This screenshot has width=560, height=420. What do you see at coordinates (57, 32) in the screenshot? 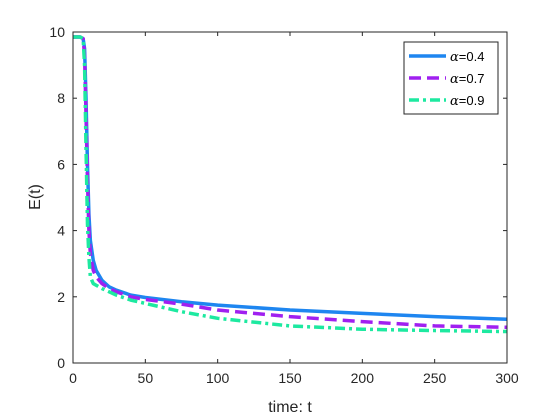
I see `y-tick-label: 10` at bounding box center [57, 32].